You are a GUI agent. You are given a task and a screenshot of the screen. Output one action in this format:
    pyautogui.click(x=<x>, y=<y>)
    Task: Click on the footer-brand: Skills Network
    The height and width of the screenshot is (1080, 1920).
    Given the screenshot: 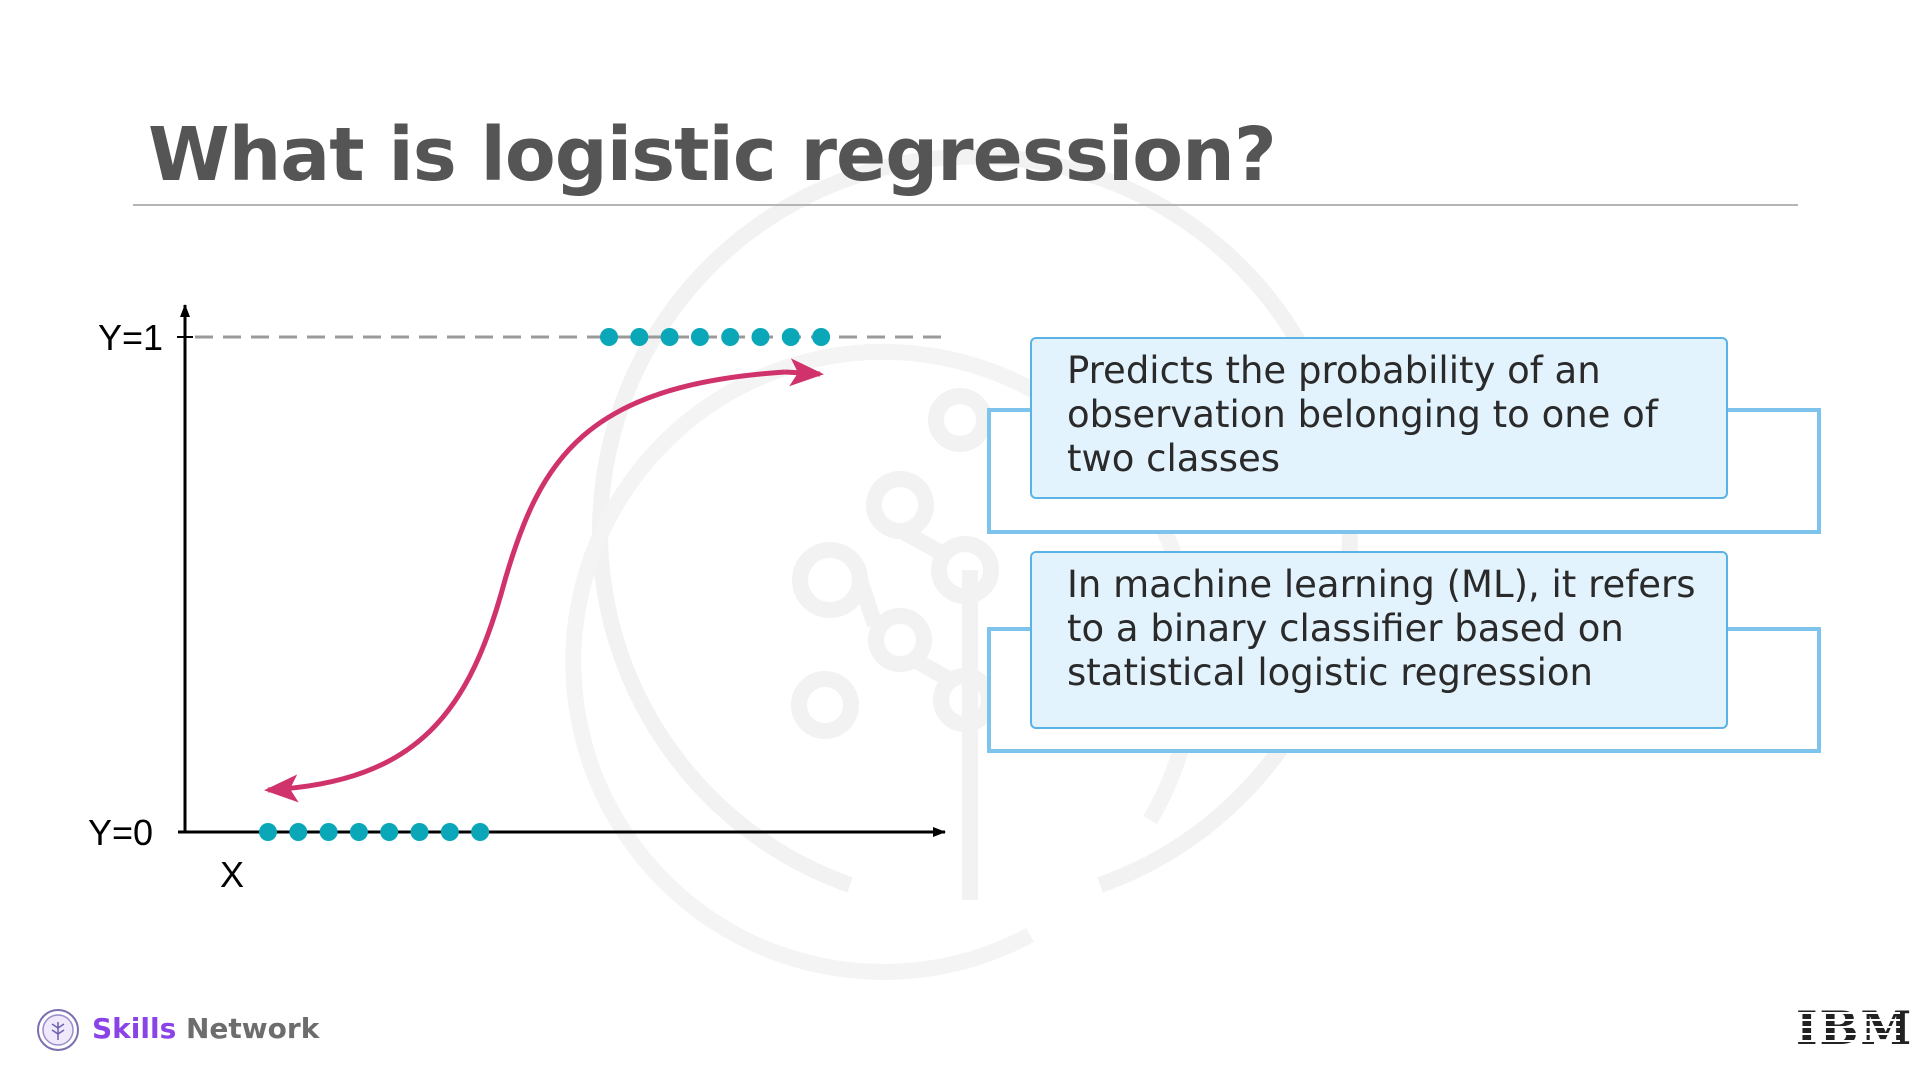 What is the action you would take?
    pyautogui.click(x=205, y=1028)
    